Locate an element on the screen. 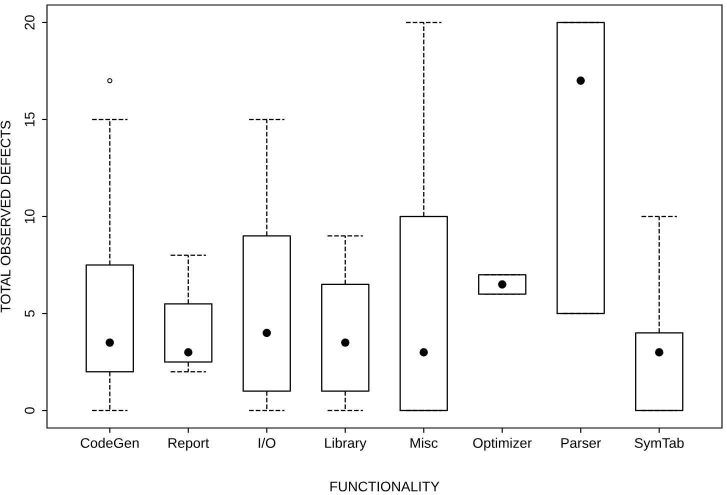 The height and width of the screenshot is (495, 727). x-tick-label: Optimizer is located at coordinates (502, 444).